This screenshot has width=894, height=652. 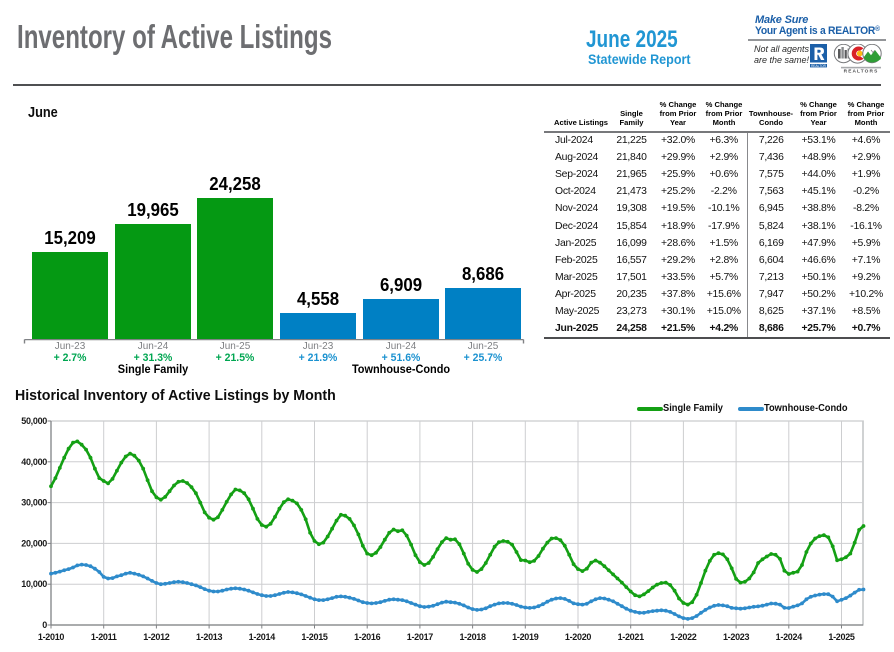 What do you see at coordinates (34, 421) in the screenshot?
I see `svg-text: 50,000` at bounding box center [34, 421].